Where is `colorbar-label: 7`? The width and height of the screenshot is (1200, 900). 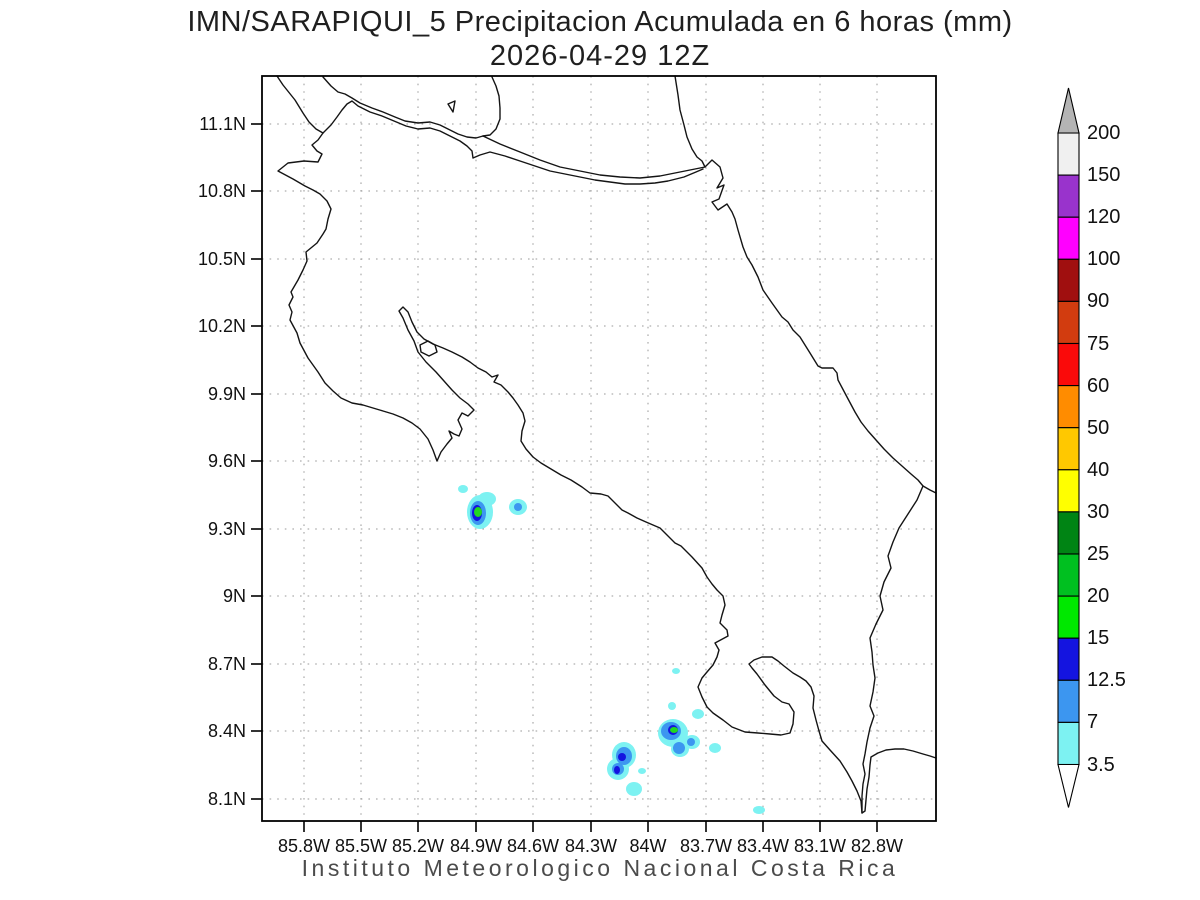
colorbar-label: 7 is located at coordinates (1093, 722).